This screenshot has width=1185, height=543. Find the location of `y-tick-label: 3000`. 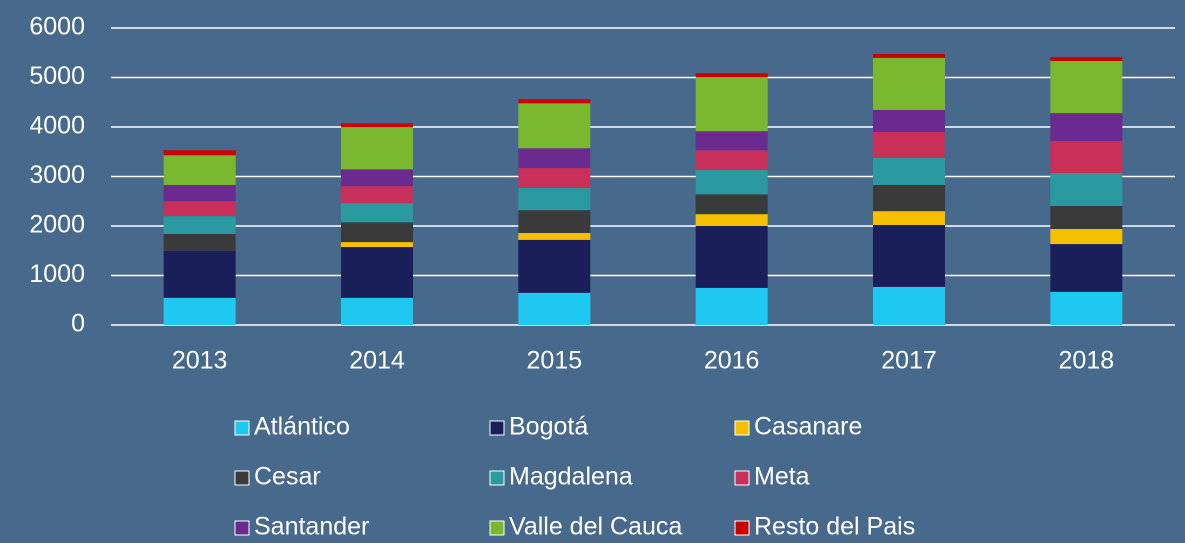

y-tick-label: 3000 is located at coordinates (57, 175).